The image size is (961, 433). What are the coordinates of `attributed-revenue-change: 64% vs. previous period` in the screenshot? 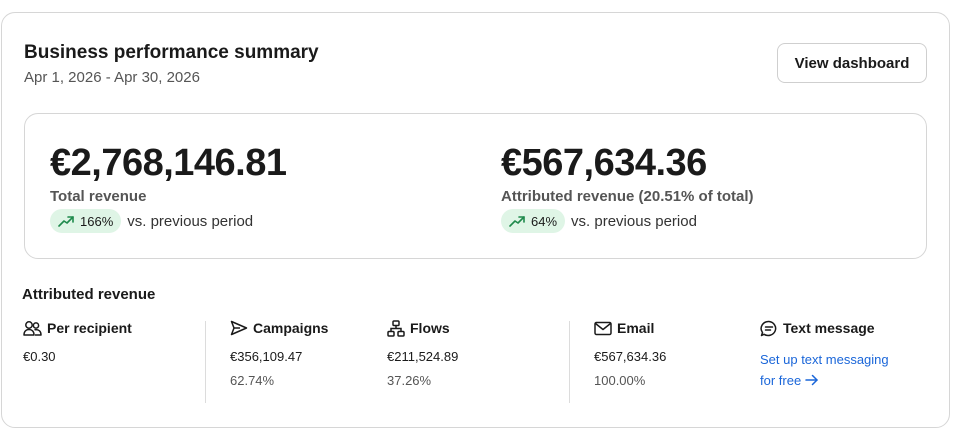 It's located at (599, 221).